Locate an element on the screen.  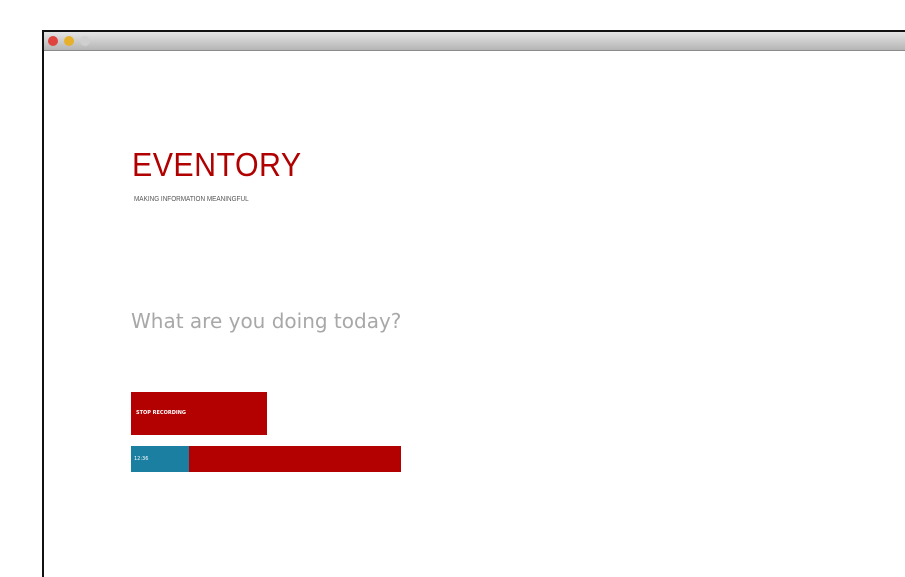
zoom-button is located at coordinates (85, 41).